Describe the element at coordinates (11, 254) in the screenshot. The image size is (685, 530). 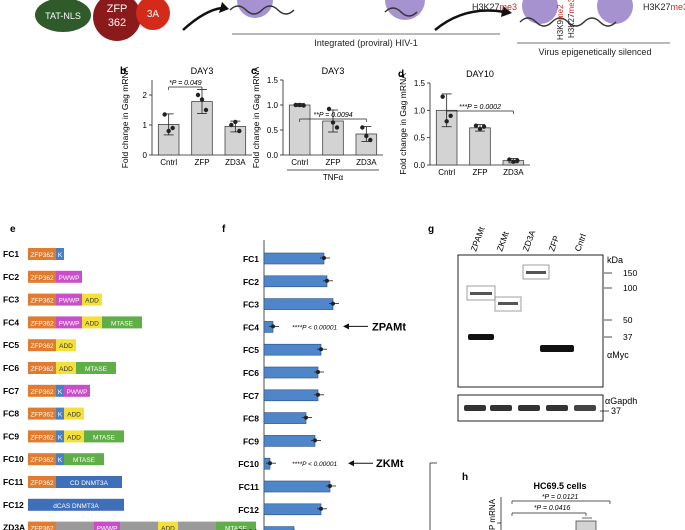
I see `construct-label: FC1` at that location.